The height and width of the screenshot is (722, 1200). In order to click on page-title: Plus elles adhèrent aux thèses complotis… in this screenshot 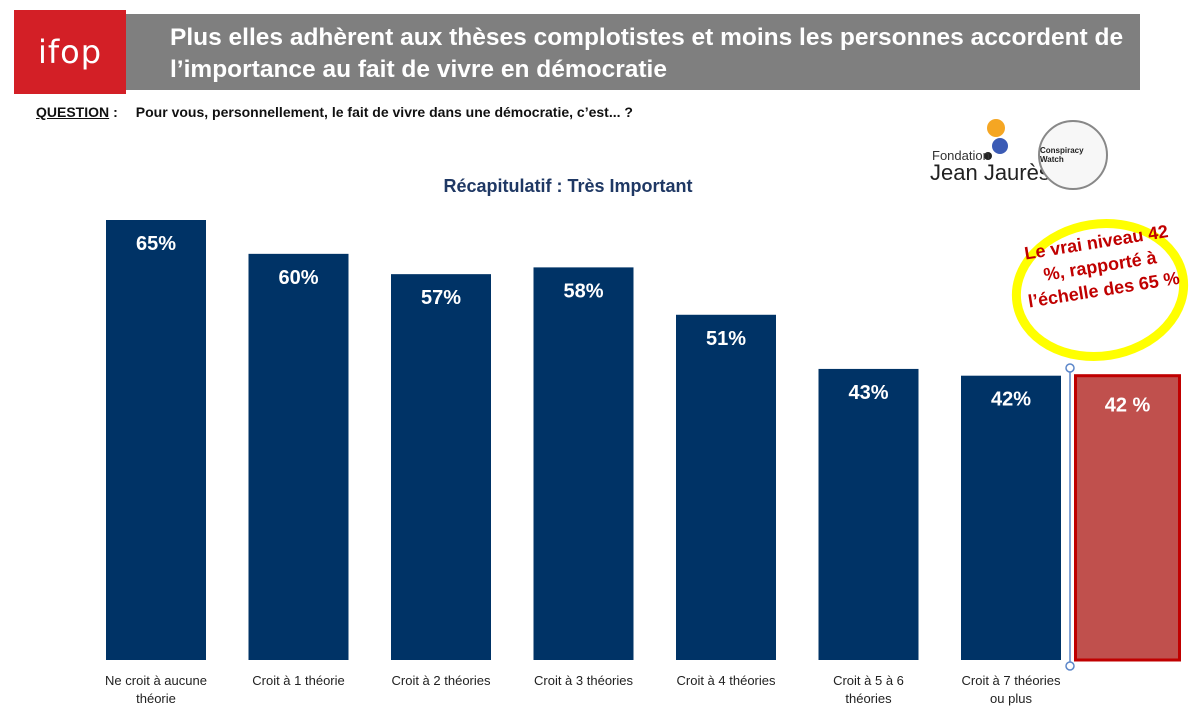, I will do `click(647, 53)`.